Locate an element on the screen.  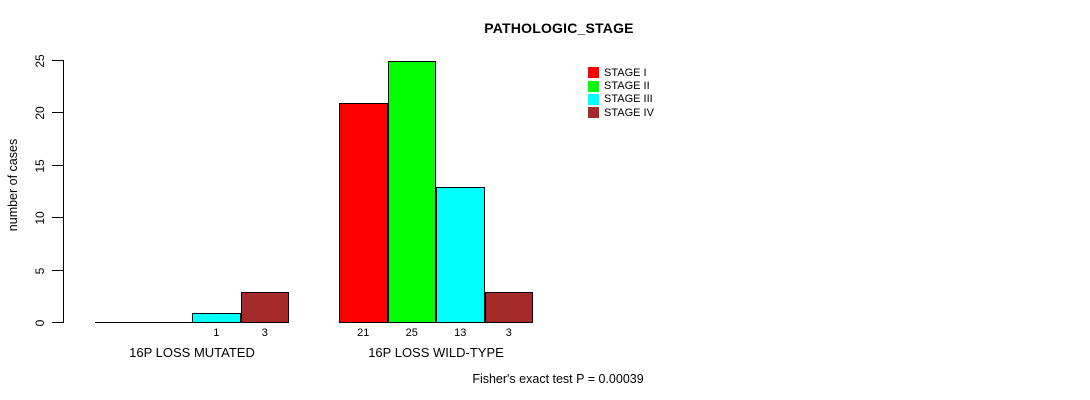
legend: STAGE I STAGE II STAGE III STAGE IV is located at coordinates (621, 93).